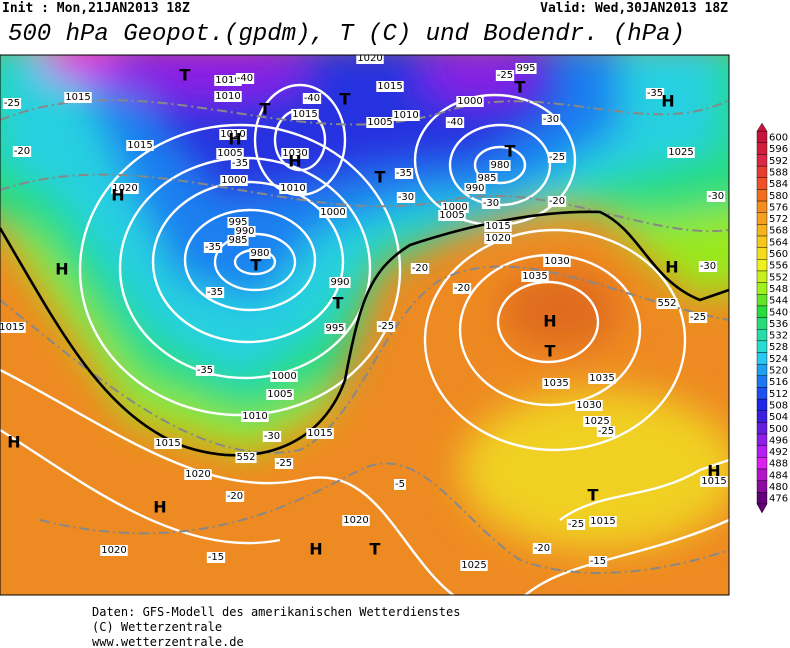 This screenshot has height=648, width=790. I want to click on colorbar-label: 588, so click(778, 172).